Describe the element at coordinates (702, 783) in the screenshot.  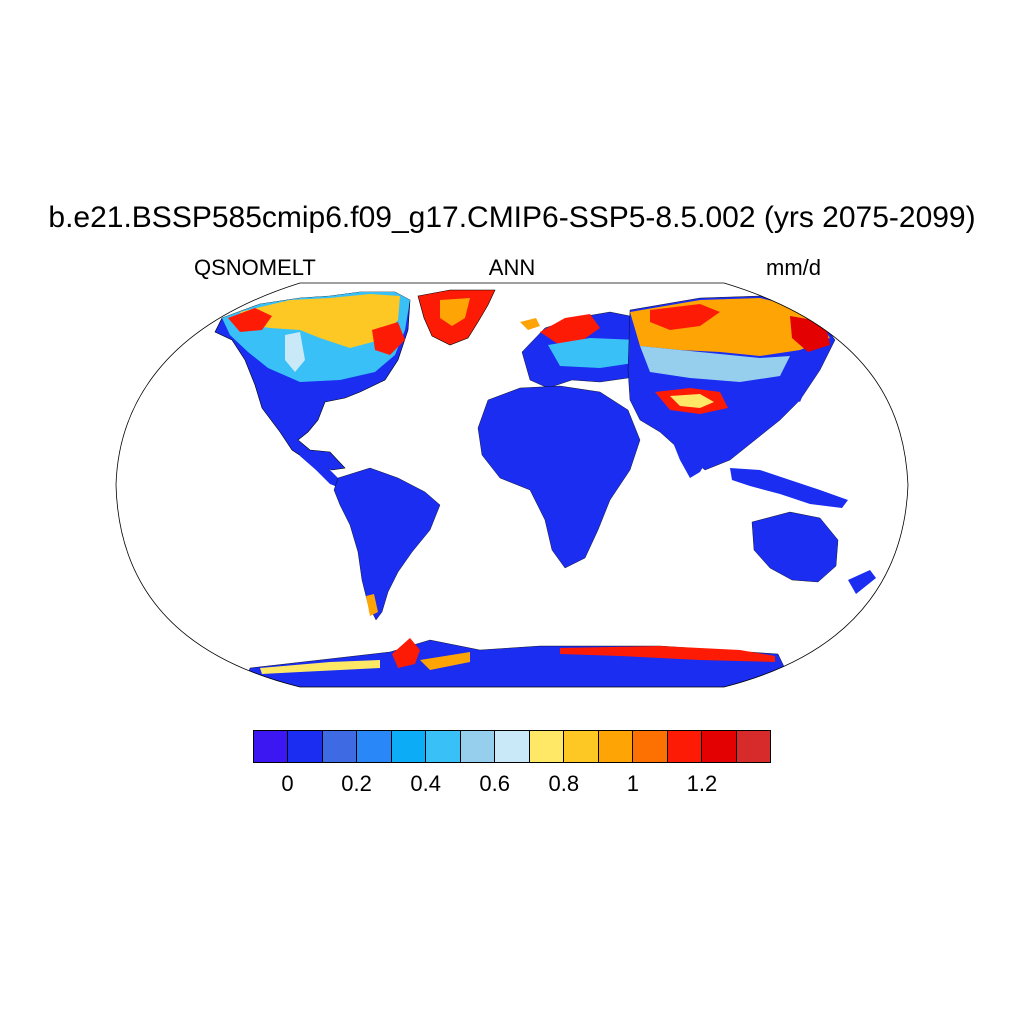
I see `colorbar-label: 1.2` at that location.